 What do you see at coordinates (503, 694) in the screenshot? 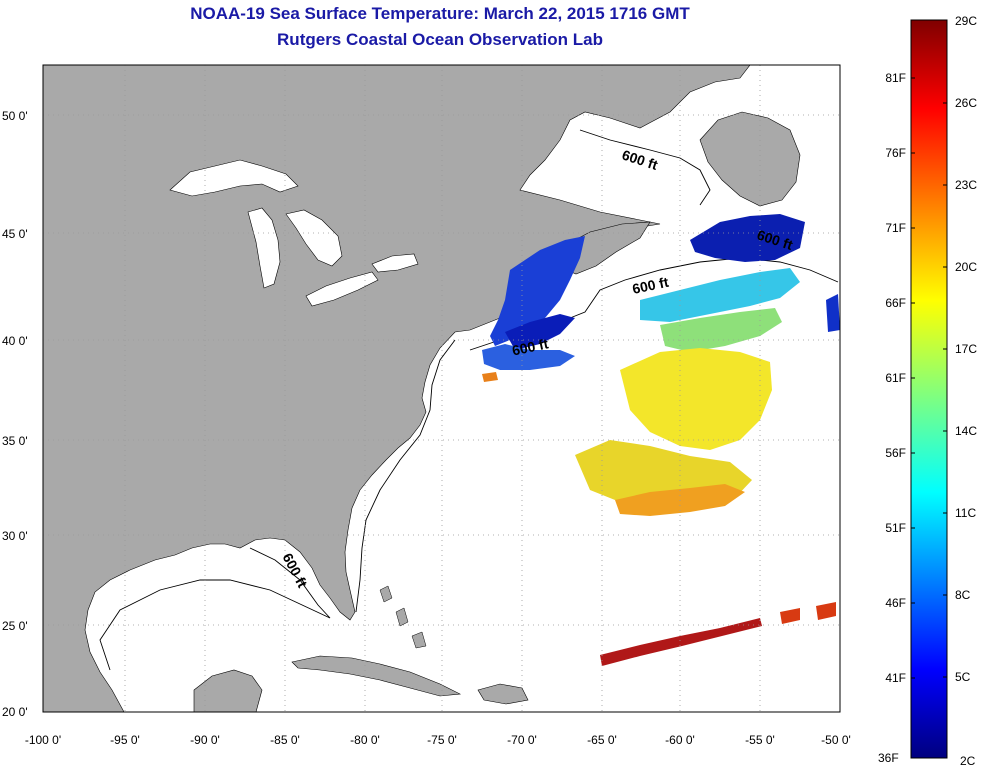
I see `land-hispaniola` at bounding box center [503, 694].